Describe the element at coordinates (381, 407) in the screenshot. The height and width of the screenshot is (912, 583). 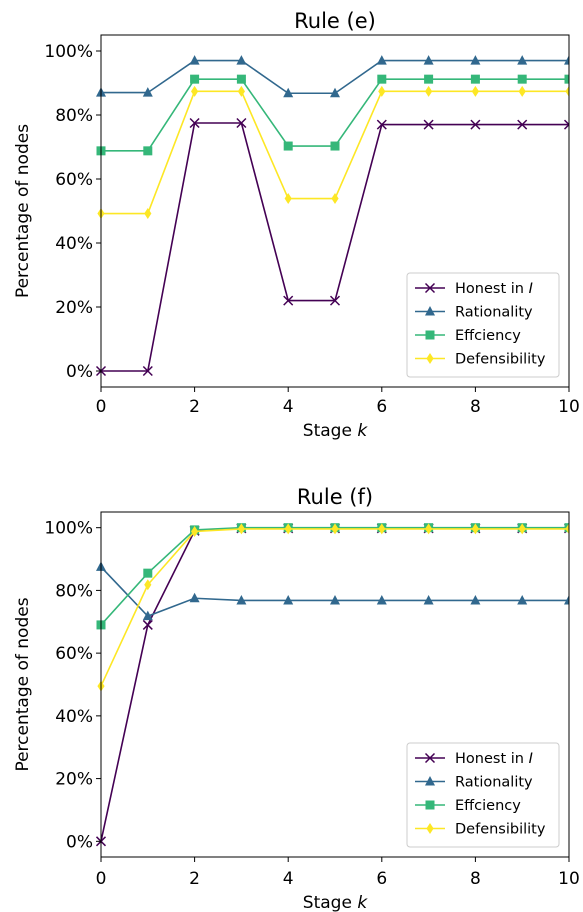
I see `x-tick-label: 6` at that location.